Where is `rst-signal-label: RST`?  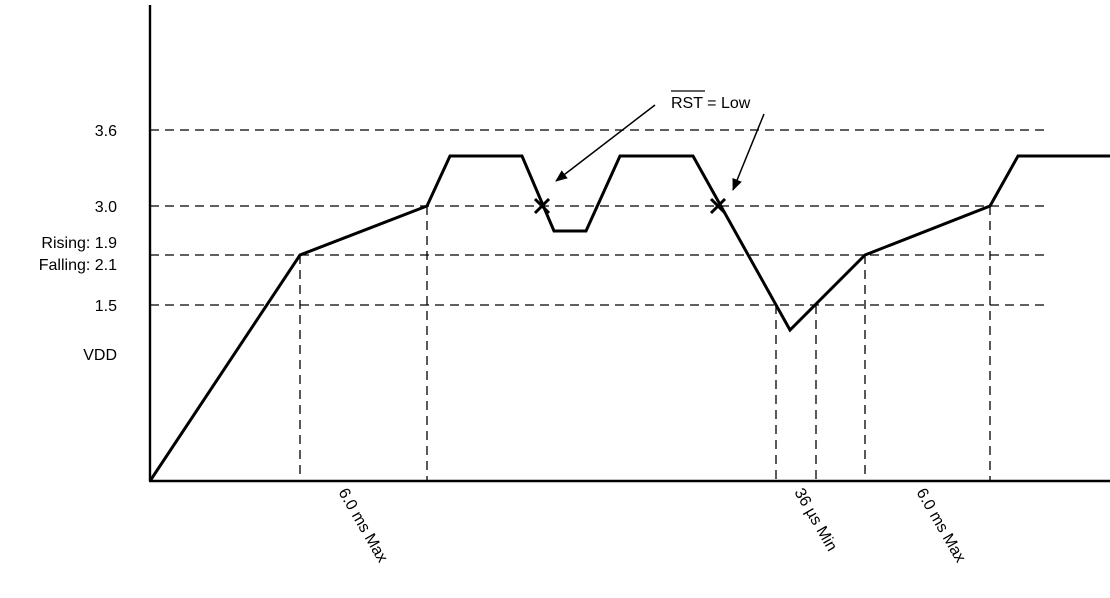
rst-signal-label: RST is located at coordinates (687, 103).